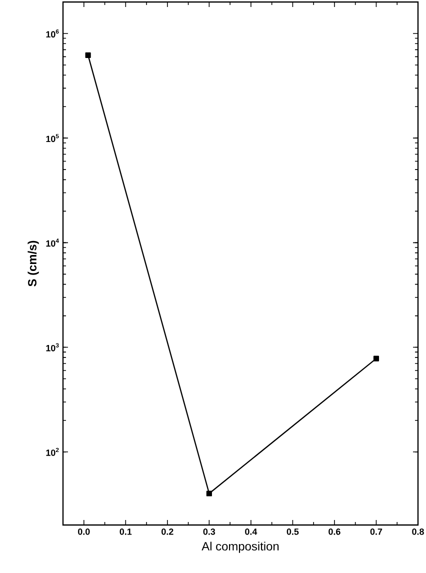  I want to click on x-tick-label: 0.0, so click(84, 531).